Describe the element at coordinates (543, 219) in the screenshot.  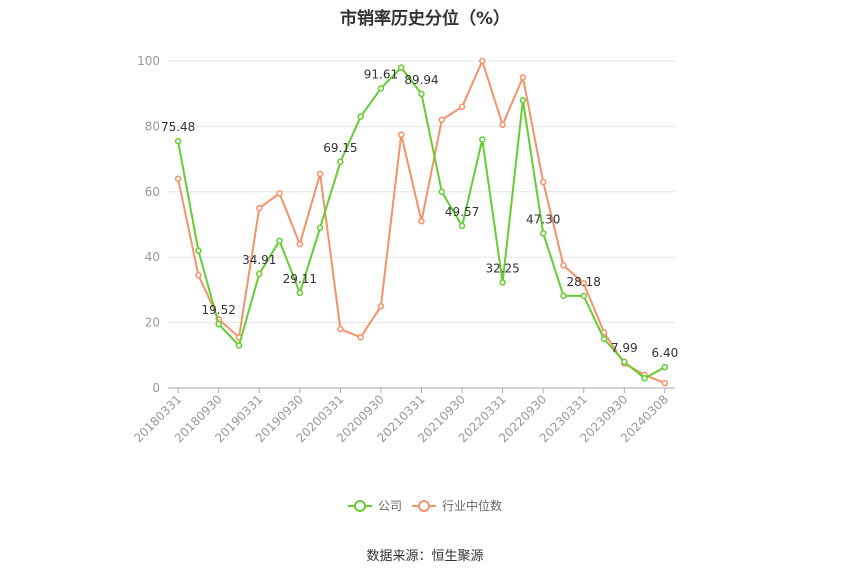
I see `data-label: 47.30` at that location.